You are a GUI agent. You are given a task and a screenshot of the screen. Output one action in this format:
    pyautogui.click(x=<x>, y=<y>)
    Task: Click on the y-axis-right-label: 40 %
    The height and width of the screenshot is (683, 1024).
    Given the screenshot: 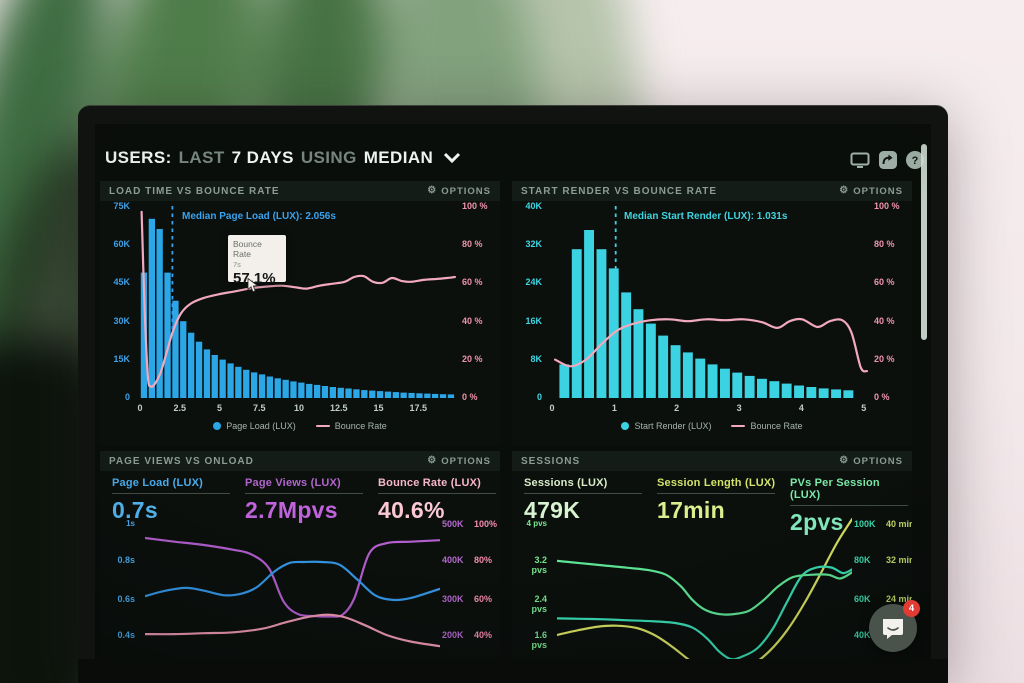 What is the action you would take?
    pyautogui.click(x=472, y=321)
    